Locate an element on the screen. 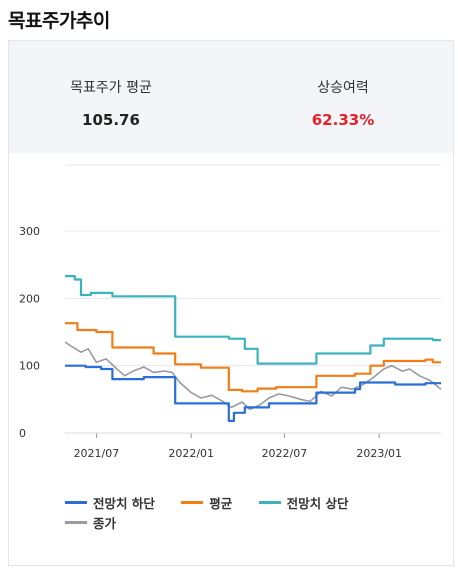 The width and height of the screenshot is (458, 570). chart-legend: 전망치 하단 평균 전망치 상단 is located at coordinates (255, 502).